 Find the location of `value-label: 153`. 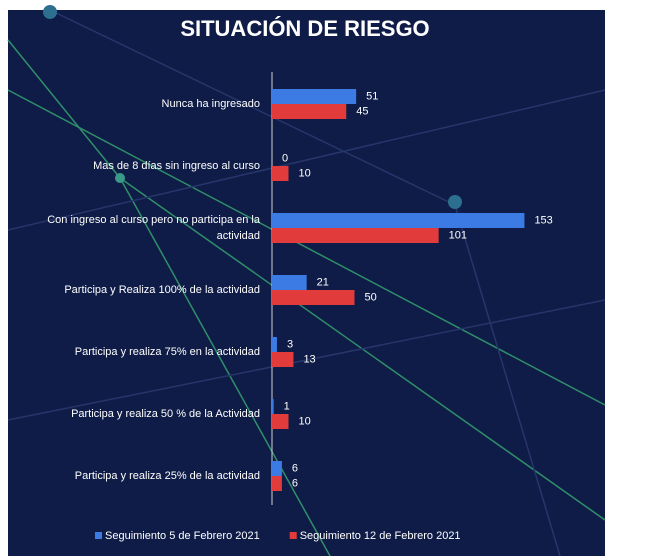

value-label: 153 is located at coordinates (543, 220).